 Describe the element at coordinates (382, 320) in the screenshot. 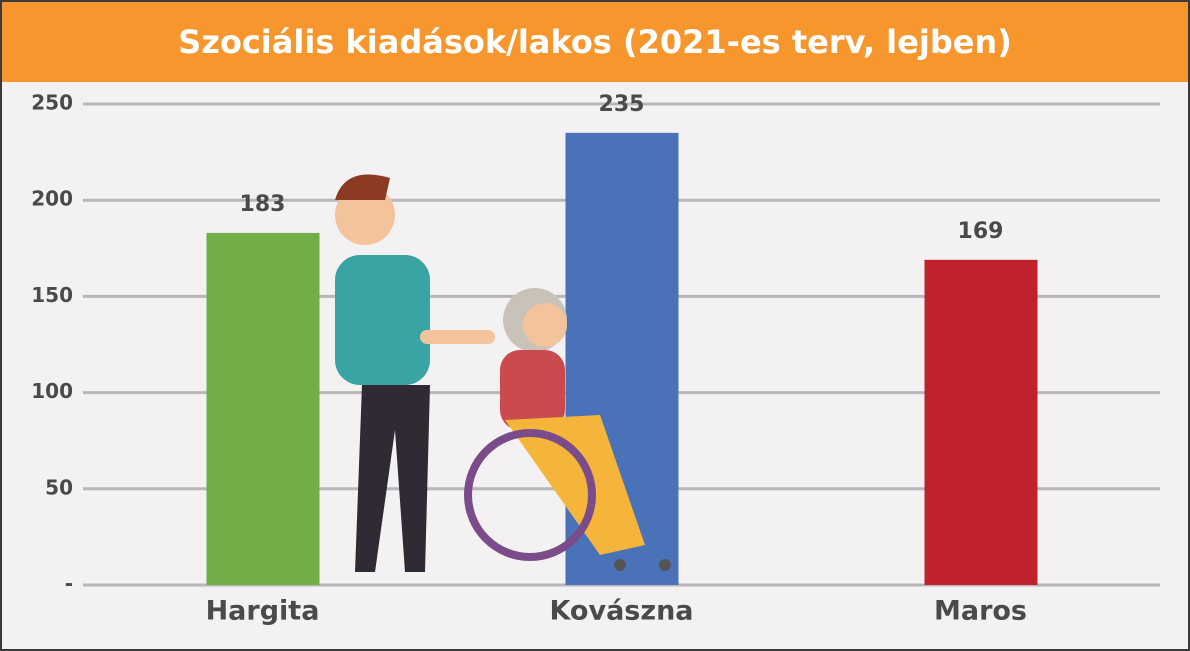

I see `man-body` at that location.